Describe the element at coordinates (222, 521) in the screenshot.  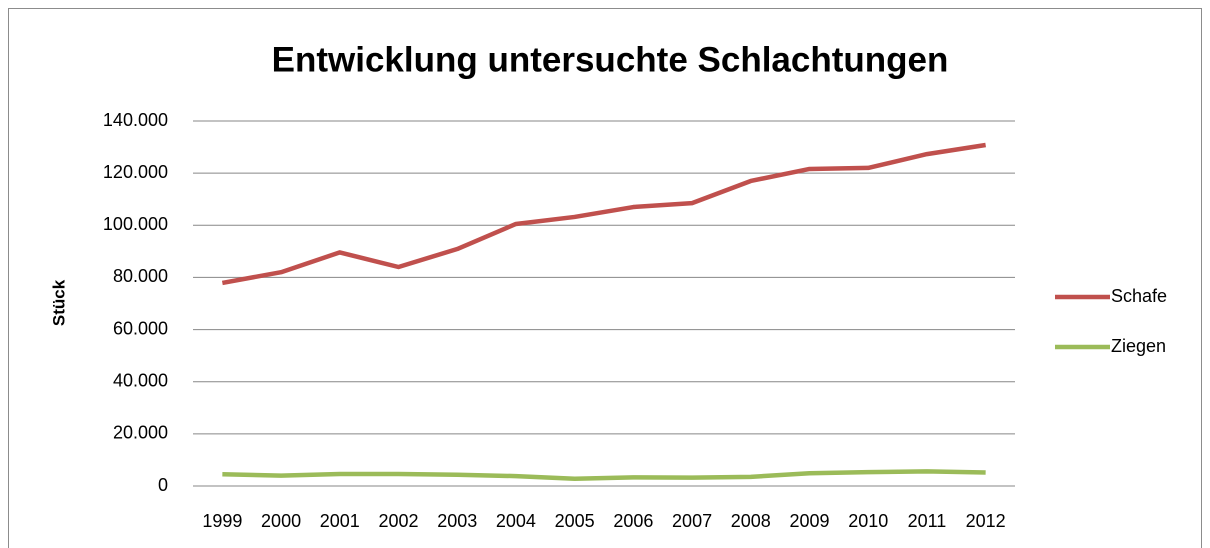
I see `x-tick-label: 1999` at that location.